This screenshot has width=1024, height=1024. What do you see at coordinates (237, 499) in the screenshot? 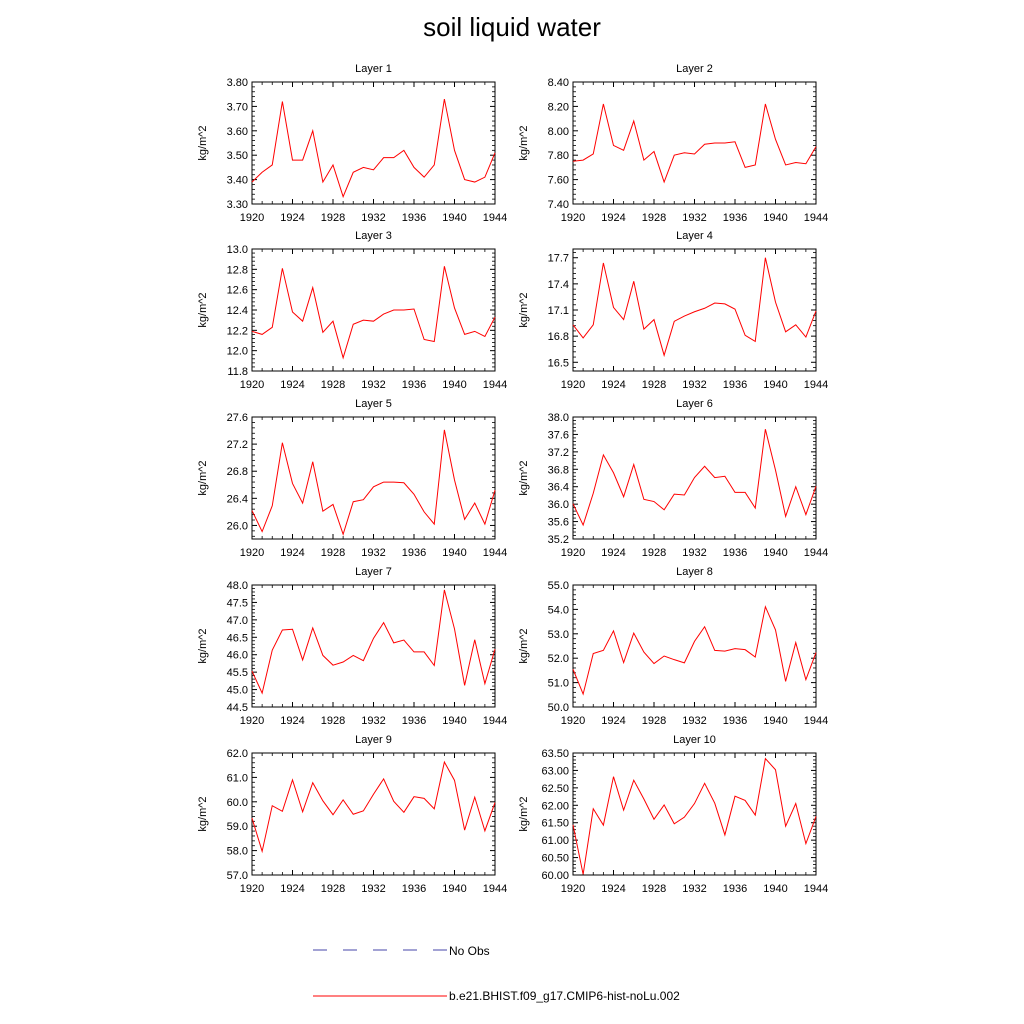
I see `y-tick-label: 26.4` at bounding box center [237, 499].